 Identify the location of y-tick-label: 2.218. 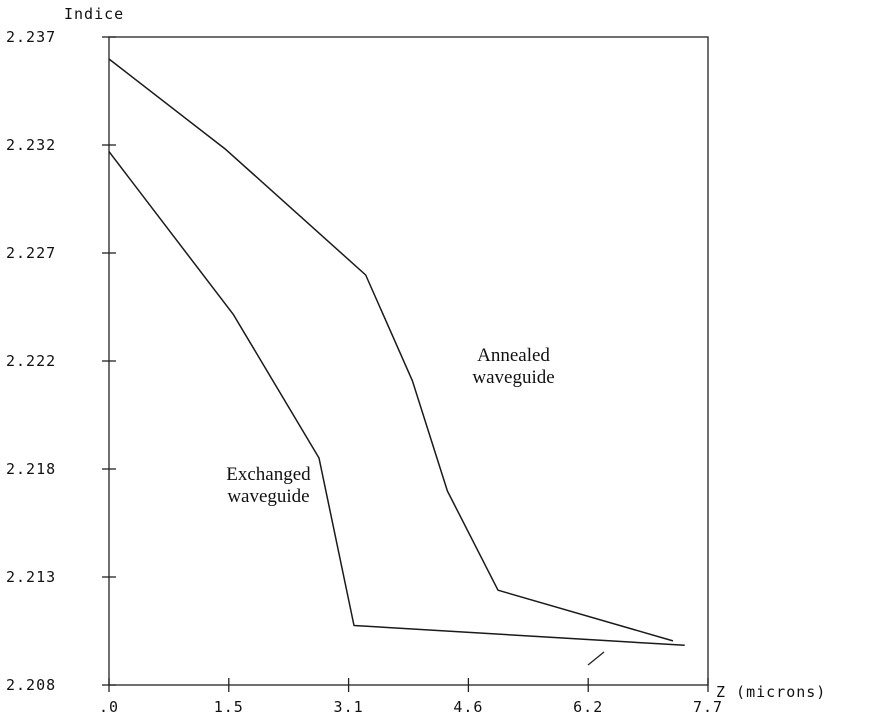
(31, 469).